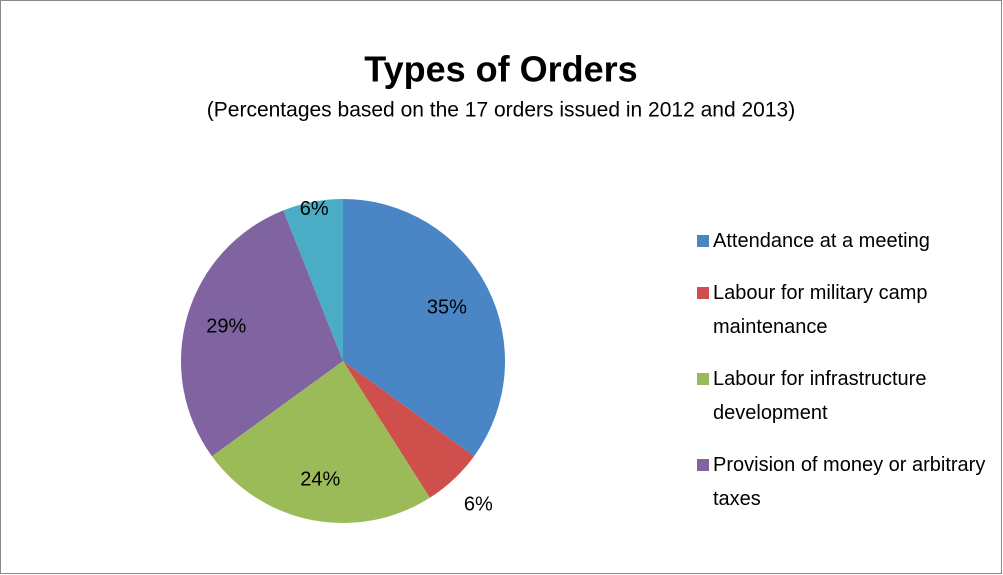 The width and height of the screenshot is (1003, 575). I want to click on legend-label: Labour for infrastructure development, so click(820, 396).